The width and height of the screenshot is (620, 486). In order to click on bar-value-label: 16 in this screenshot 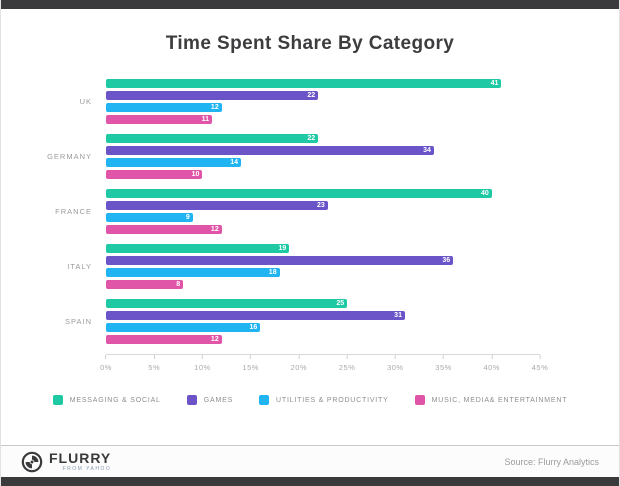, I will do `click(253, 327)`.